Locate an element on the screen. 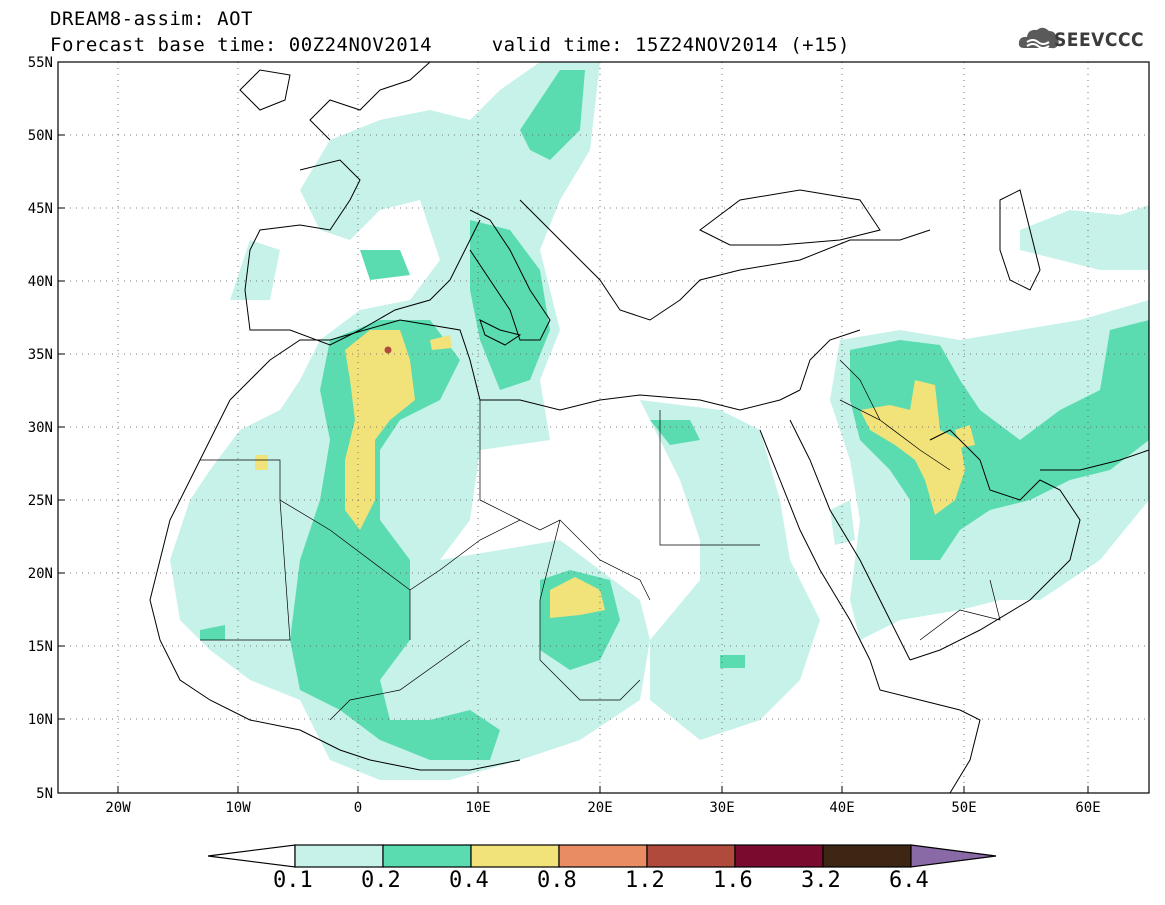  lat-label: 45N is located at coordinates (40, 209).